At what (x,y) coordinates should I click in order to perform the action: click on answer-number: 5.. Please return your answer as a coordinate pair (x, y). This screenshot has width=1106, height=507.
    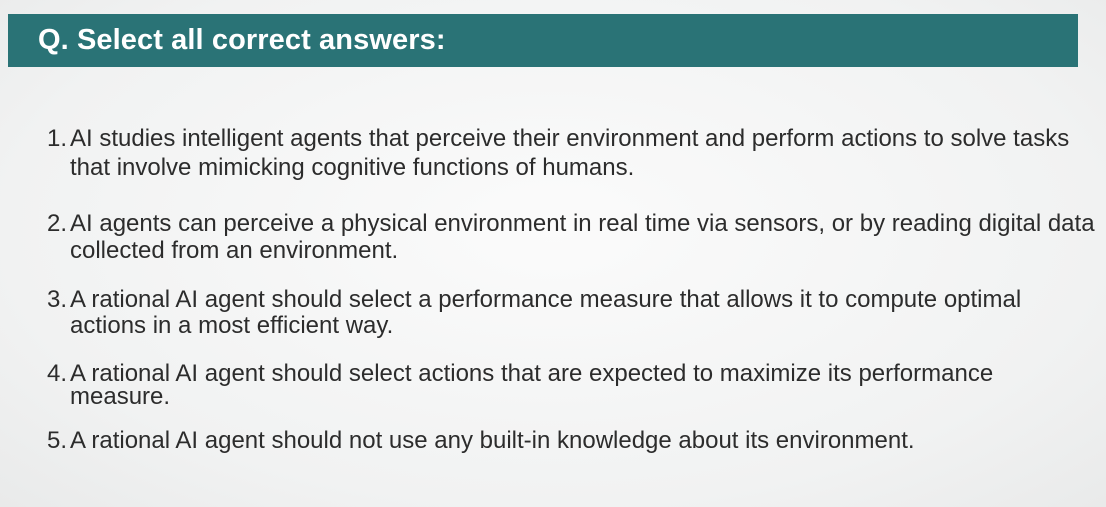
    Looking at the image, I should click on (57, 440).